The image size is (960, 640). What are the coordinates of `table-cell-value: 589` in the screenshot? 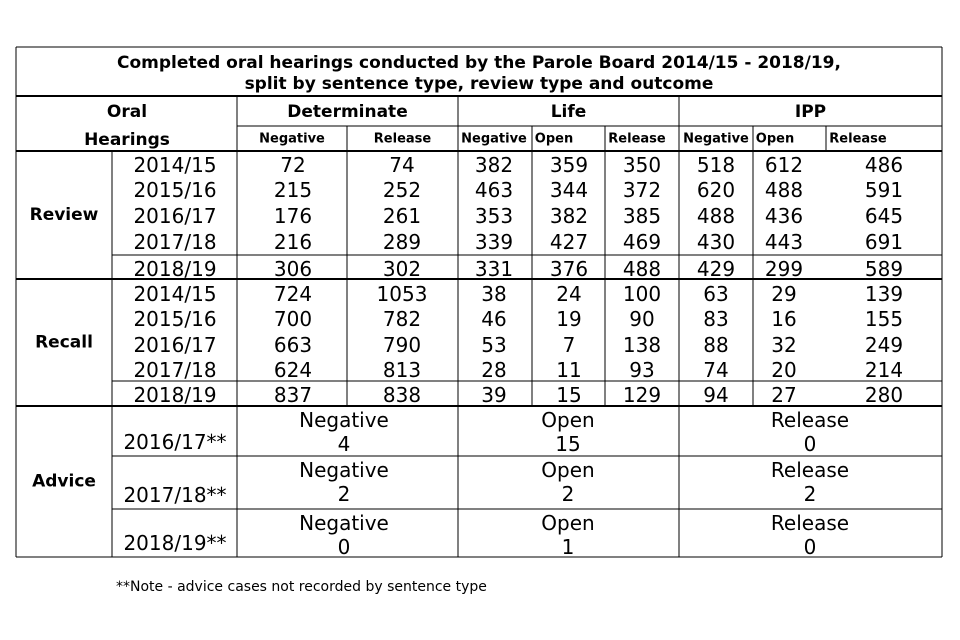 It's located at (884, 269).